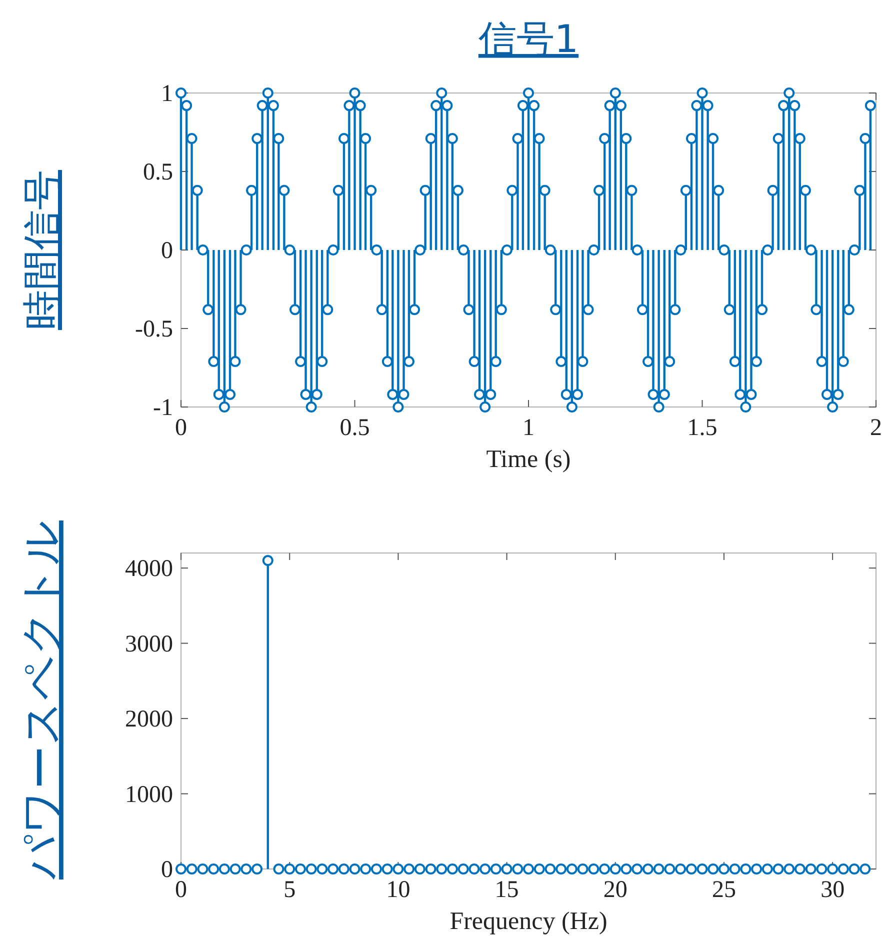 Image resolution: width=882 pixels, height=941 pixels. I want to click on x-axis-title: Frequency (Hz), so click(529, 921).